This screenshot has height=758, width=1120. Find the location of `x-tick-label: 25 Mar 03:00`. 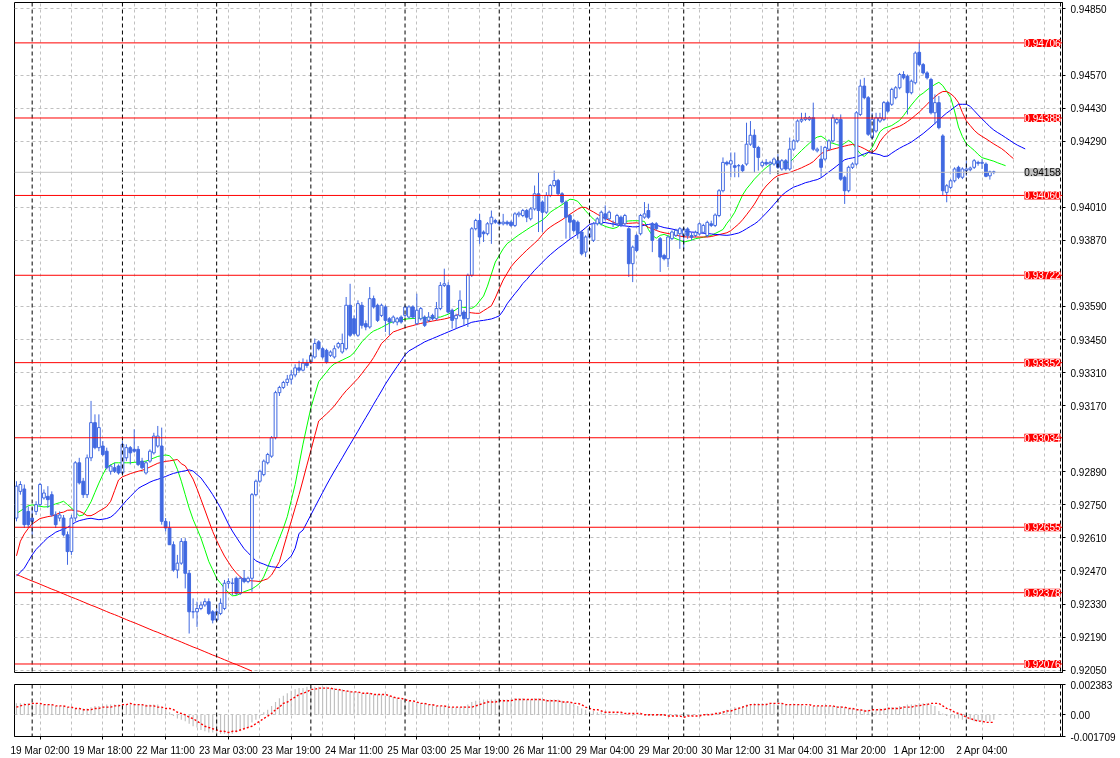

x-tick-label: 25 Mar 03:00 is located at coordinates (417, 750).